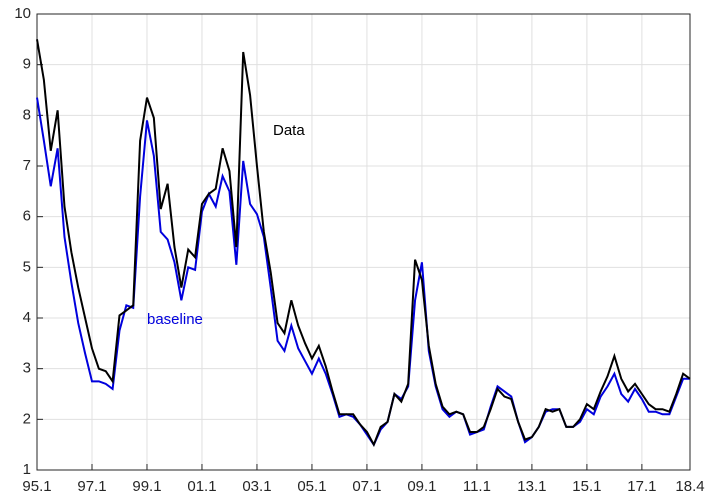 The image size is (715, 500). I want to click on x-tick-label: 17.1, so click(641, 486).